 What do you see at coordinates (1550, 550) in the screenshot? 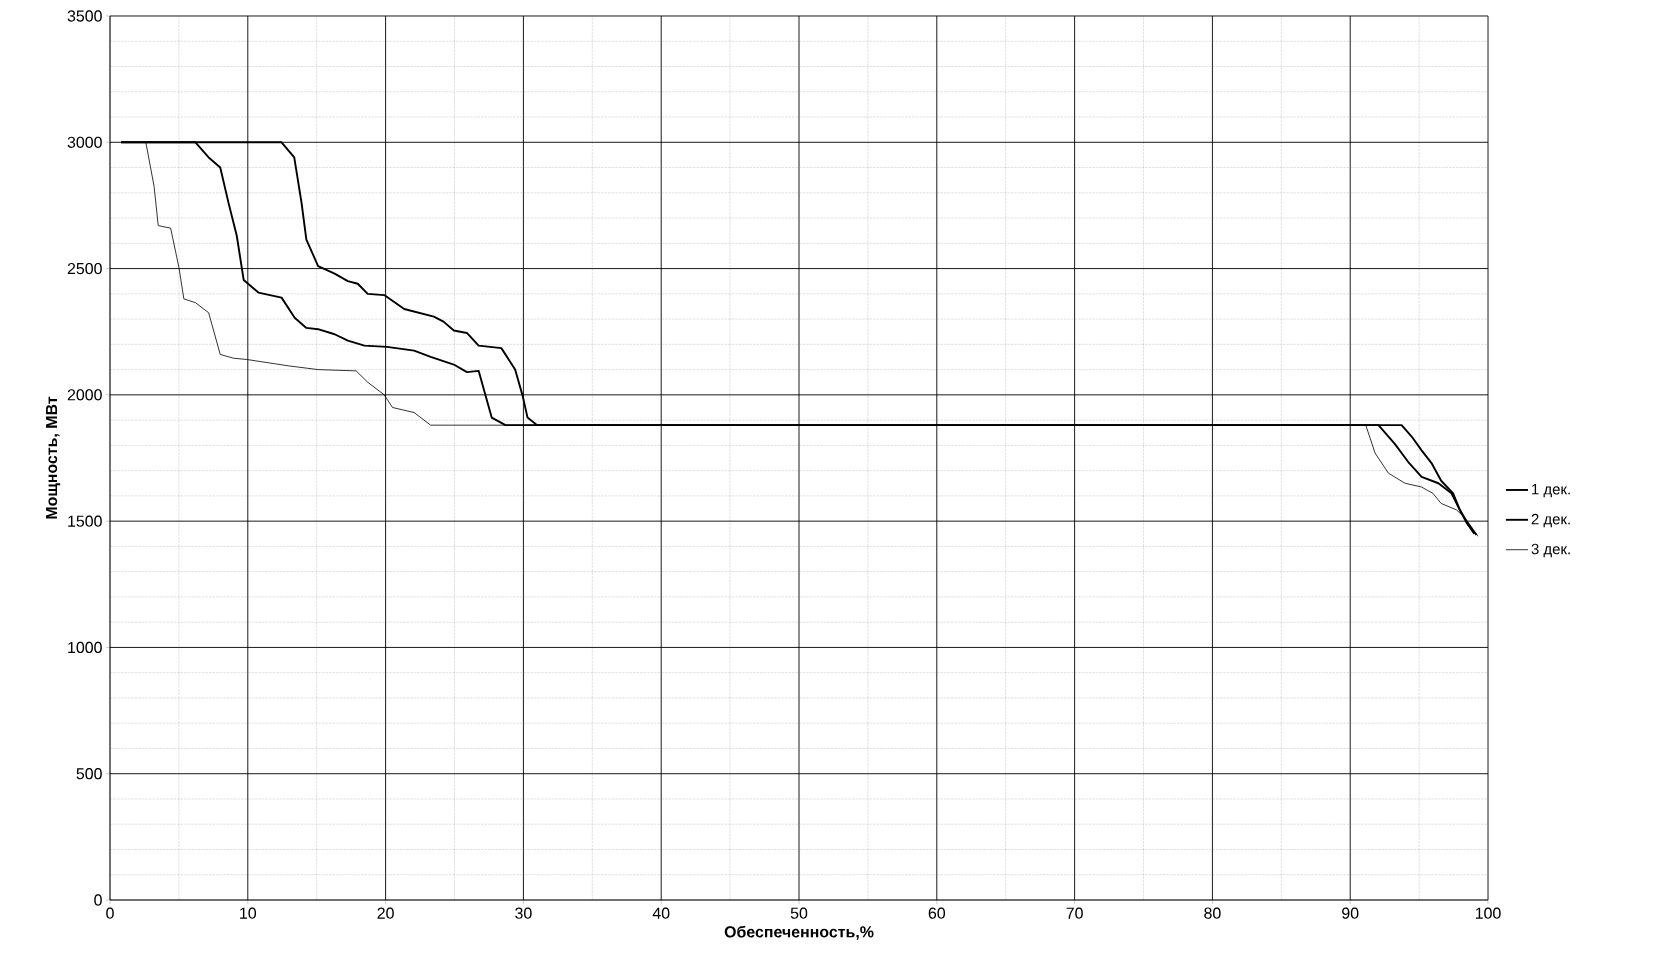
I see `legend-label: 3 дек.` at bounding box center [1550, 550].